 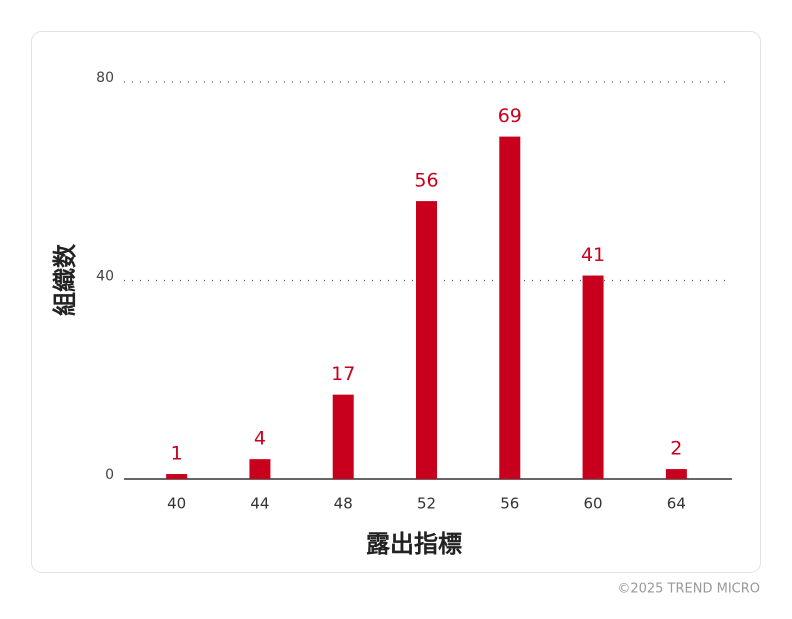 I want to click on data-label: 1, so click(x=177, y=454).